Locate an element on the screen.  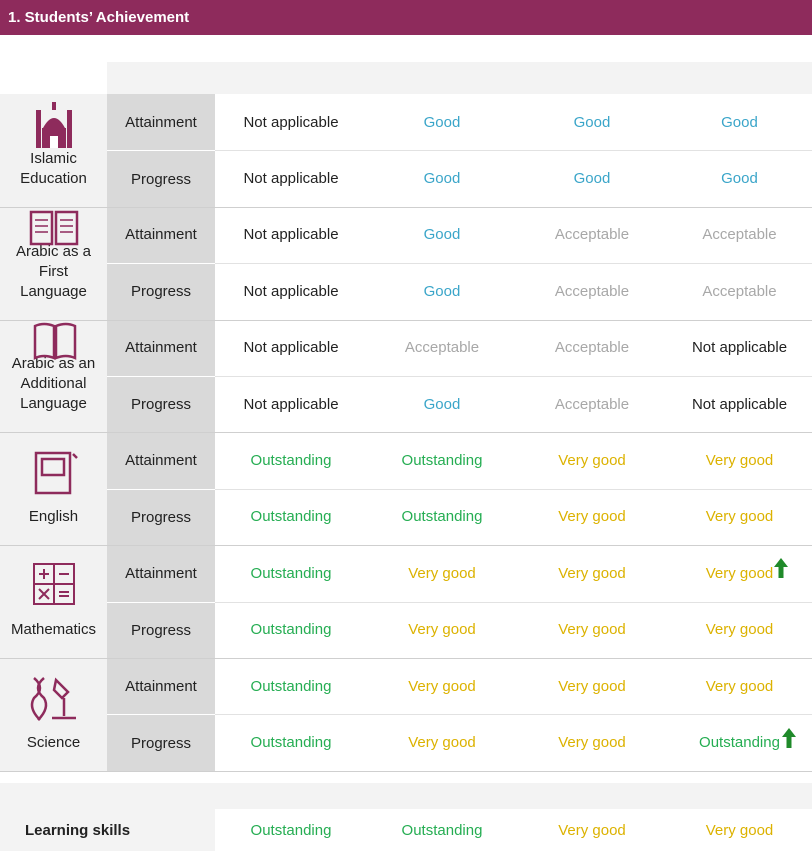
skills-label: Learning skills is located at coordinates (107, 830).